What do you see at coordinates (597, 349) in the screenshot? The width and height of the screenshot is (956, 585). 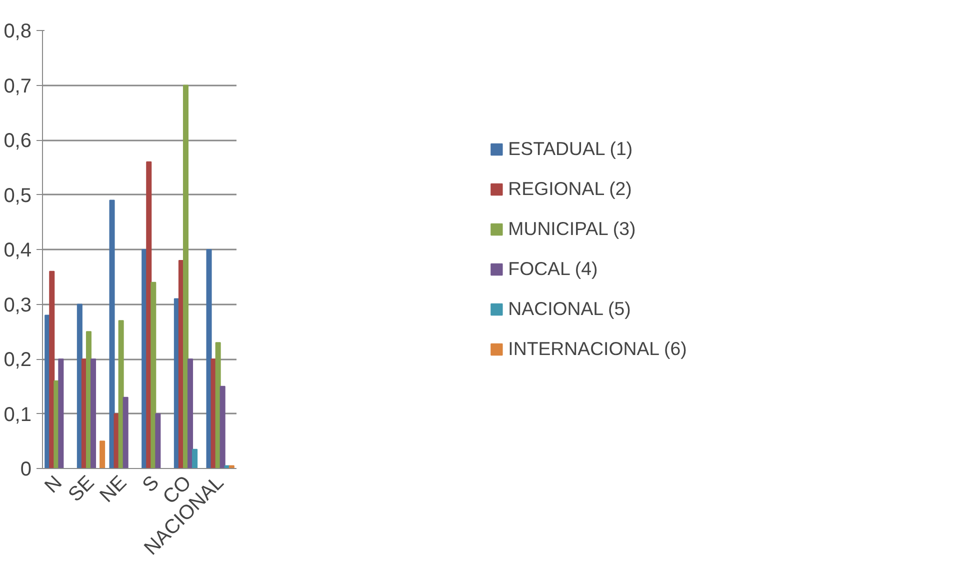 I see `legend-label: INTERNACIONAL (6)` at bounding box center [597, 349].